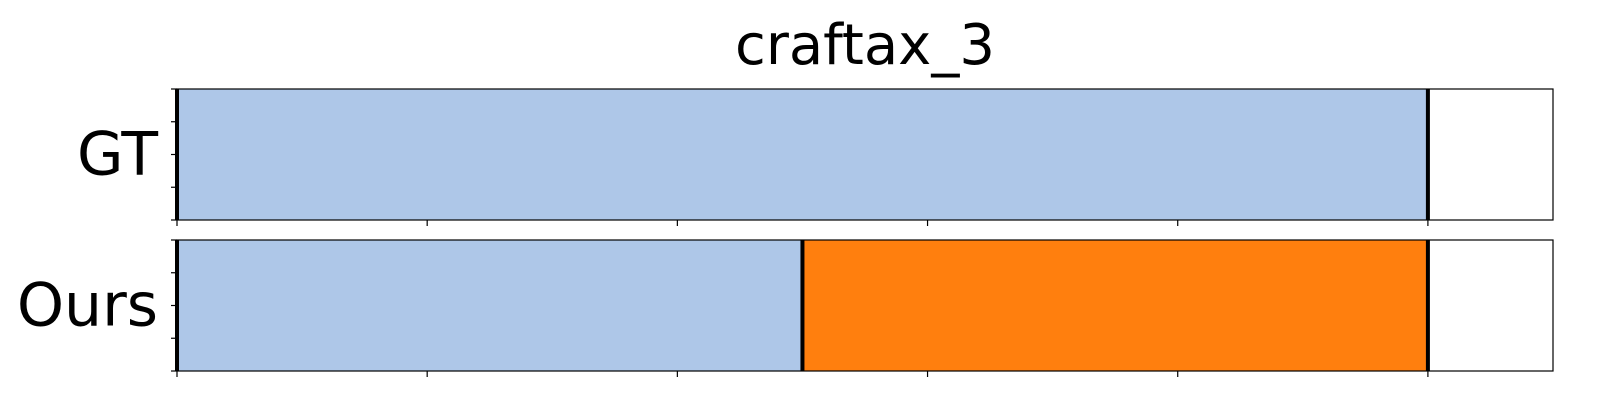 The height and width of the screenshot is (400, 1600). Describe the element at coordinates (117, 155) in the screenshot. I see `row-label-gt: GT` at that location.